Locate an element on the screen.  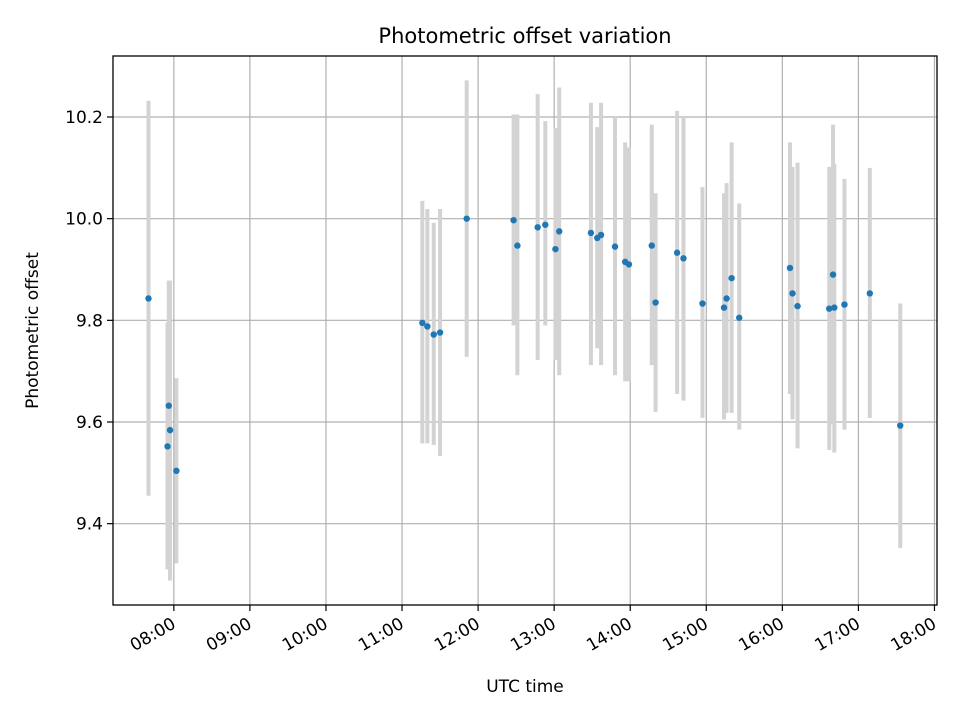
y-tick-label: 9.4 is located at coordinates (89, 525).